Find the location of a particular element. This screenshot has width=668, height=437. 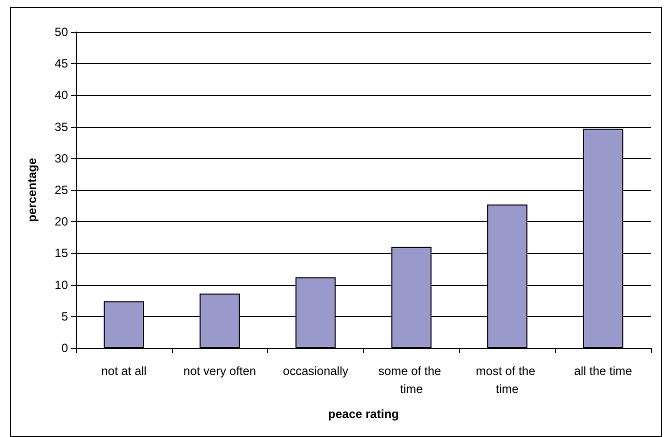

x-tick-label: not at all is located at coordinates (124, 371).